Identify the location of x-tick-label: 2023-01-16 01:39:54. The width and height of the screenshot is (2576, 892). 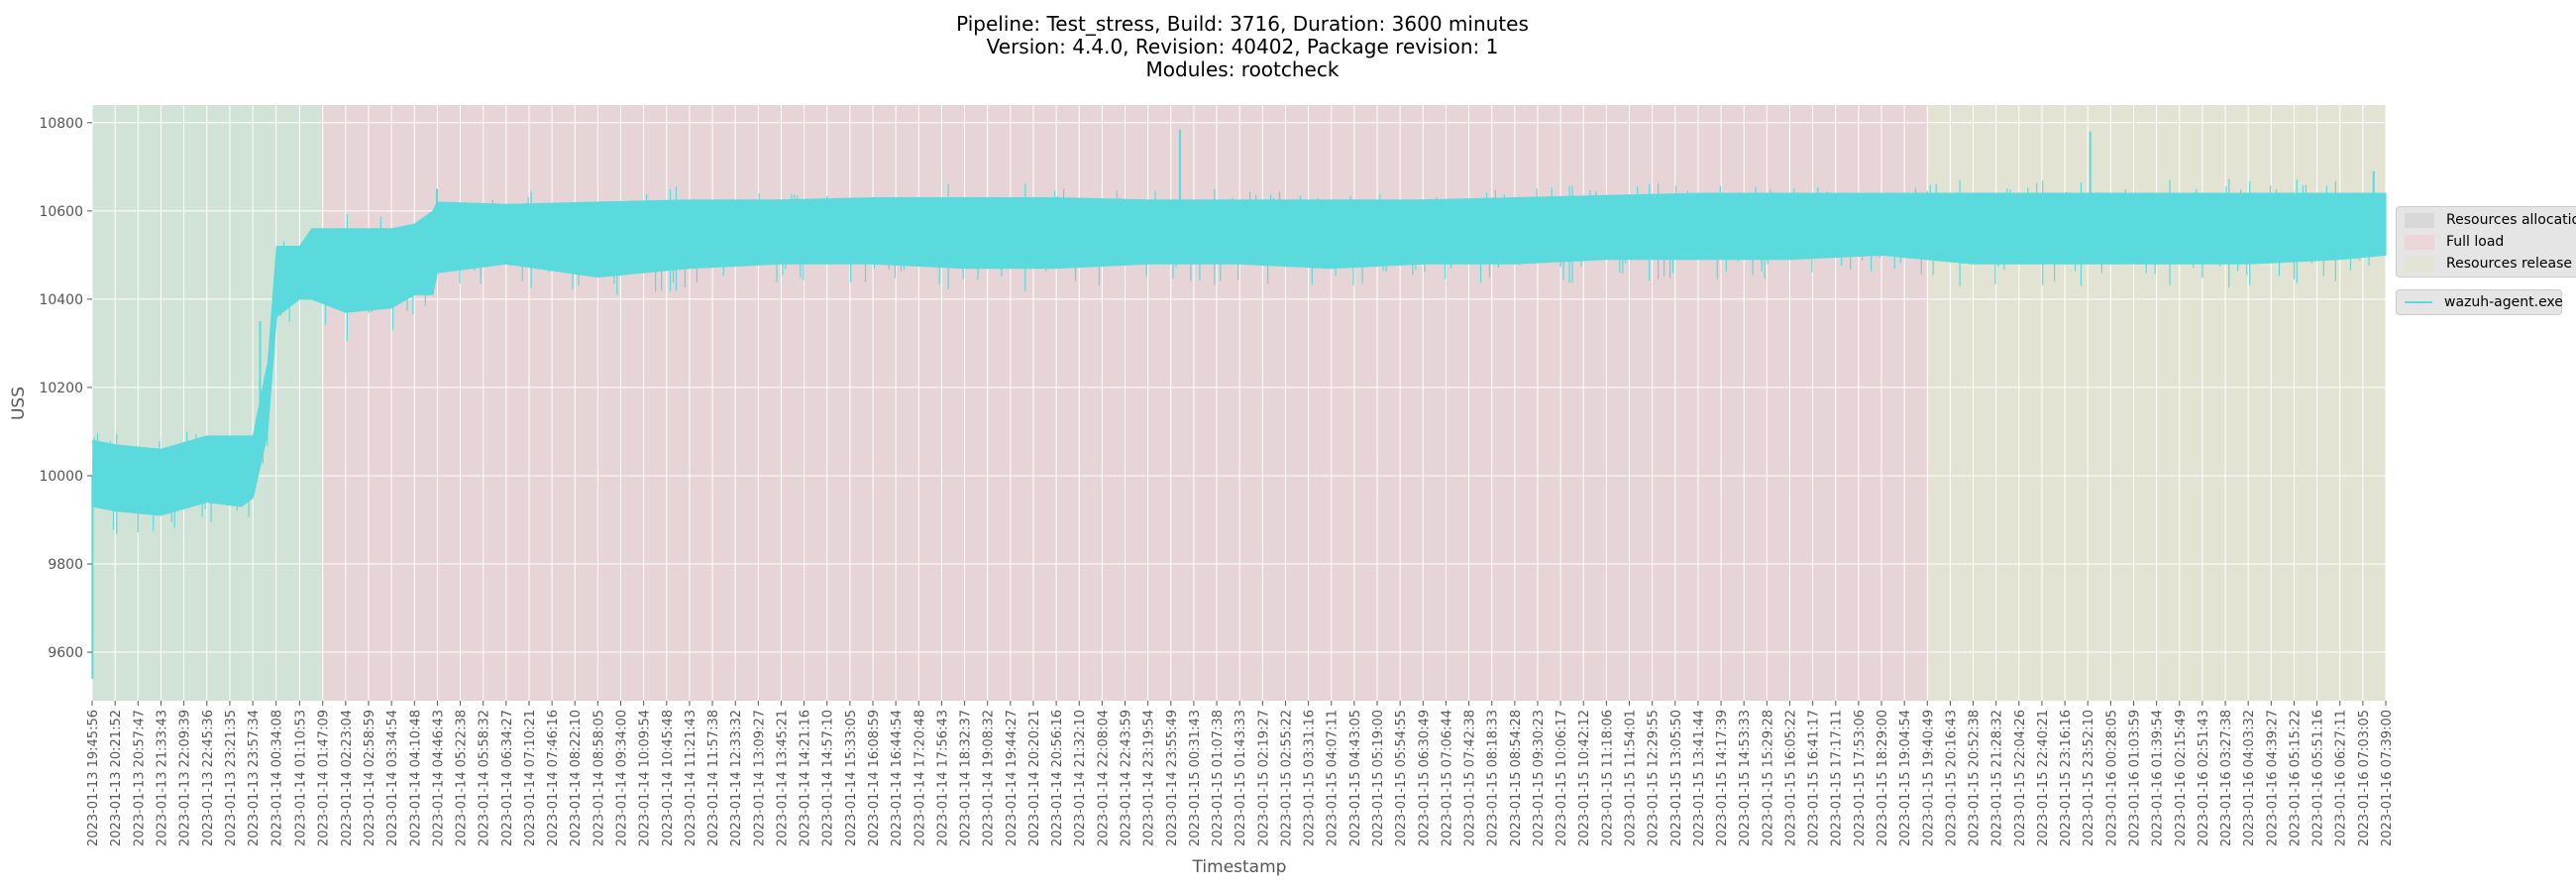
(2159, 778).